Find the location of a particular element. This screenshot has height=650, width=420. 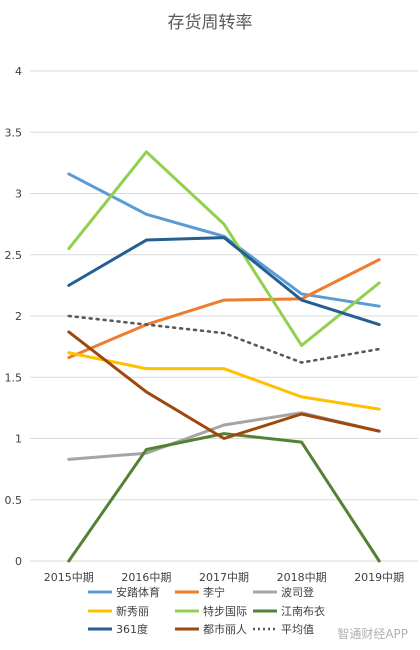

x-tick-label: 2018中期 is located at coordinates (302, 577).